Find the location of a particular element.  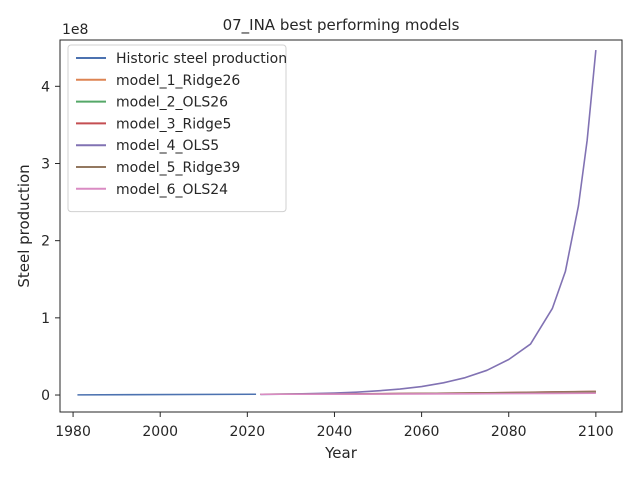

x-tick-label: 2020 is located at coordinates (248, 432).